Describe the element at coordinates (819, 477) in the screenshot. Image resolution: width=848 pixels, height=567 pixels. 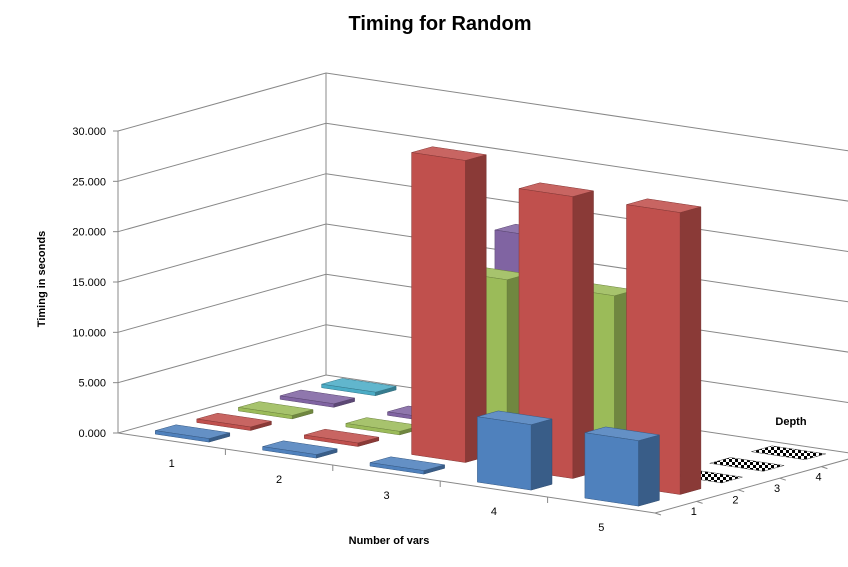
I see `depth-tick-label: 4` at that location.